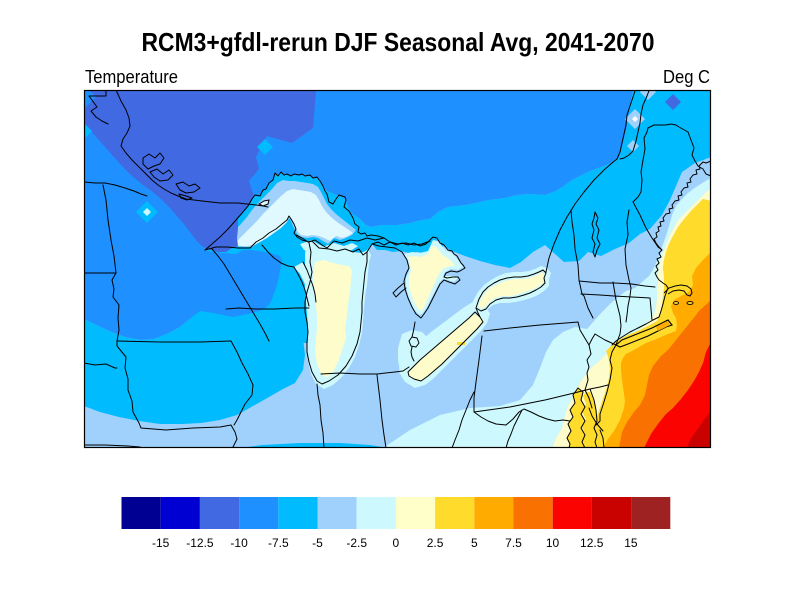 Image resolution: width=792 pixels, height=612 pixels. What do you see at coordinates (631, 543) in the screenshot?
I see `svg-text: 15` at bounding box center [631, 543].